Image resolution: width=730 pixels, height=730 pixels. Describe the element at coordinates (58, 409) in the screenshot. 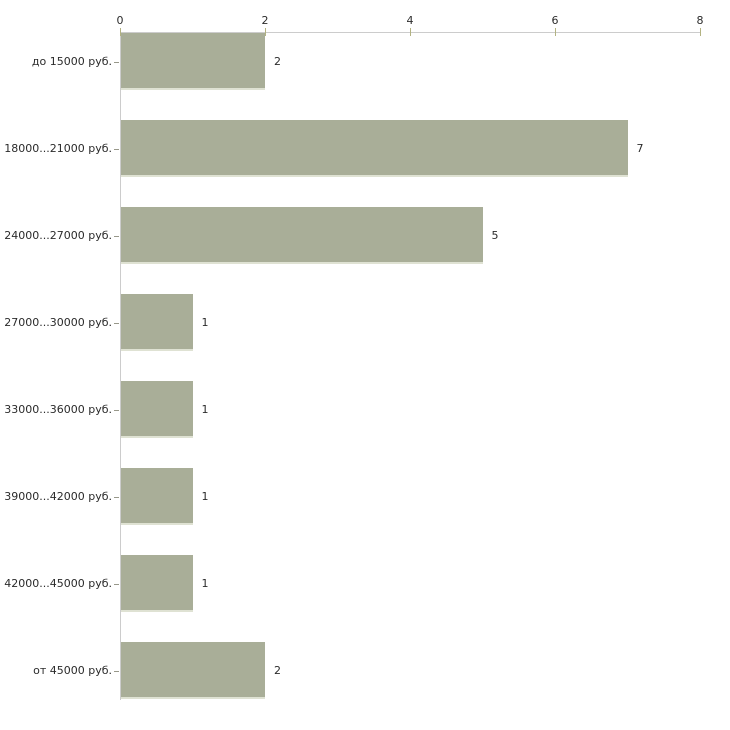

I see `category-label: 33000...36000 руб.` at that location.